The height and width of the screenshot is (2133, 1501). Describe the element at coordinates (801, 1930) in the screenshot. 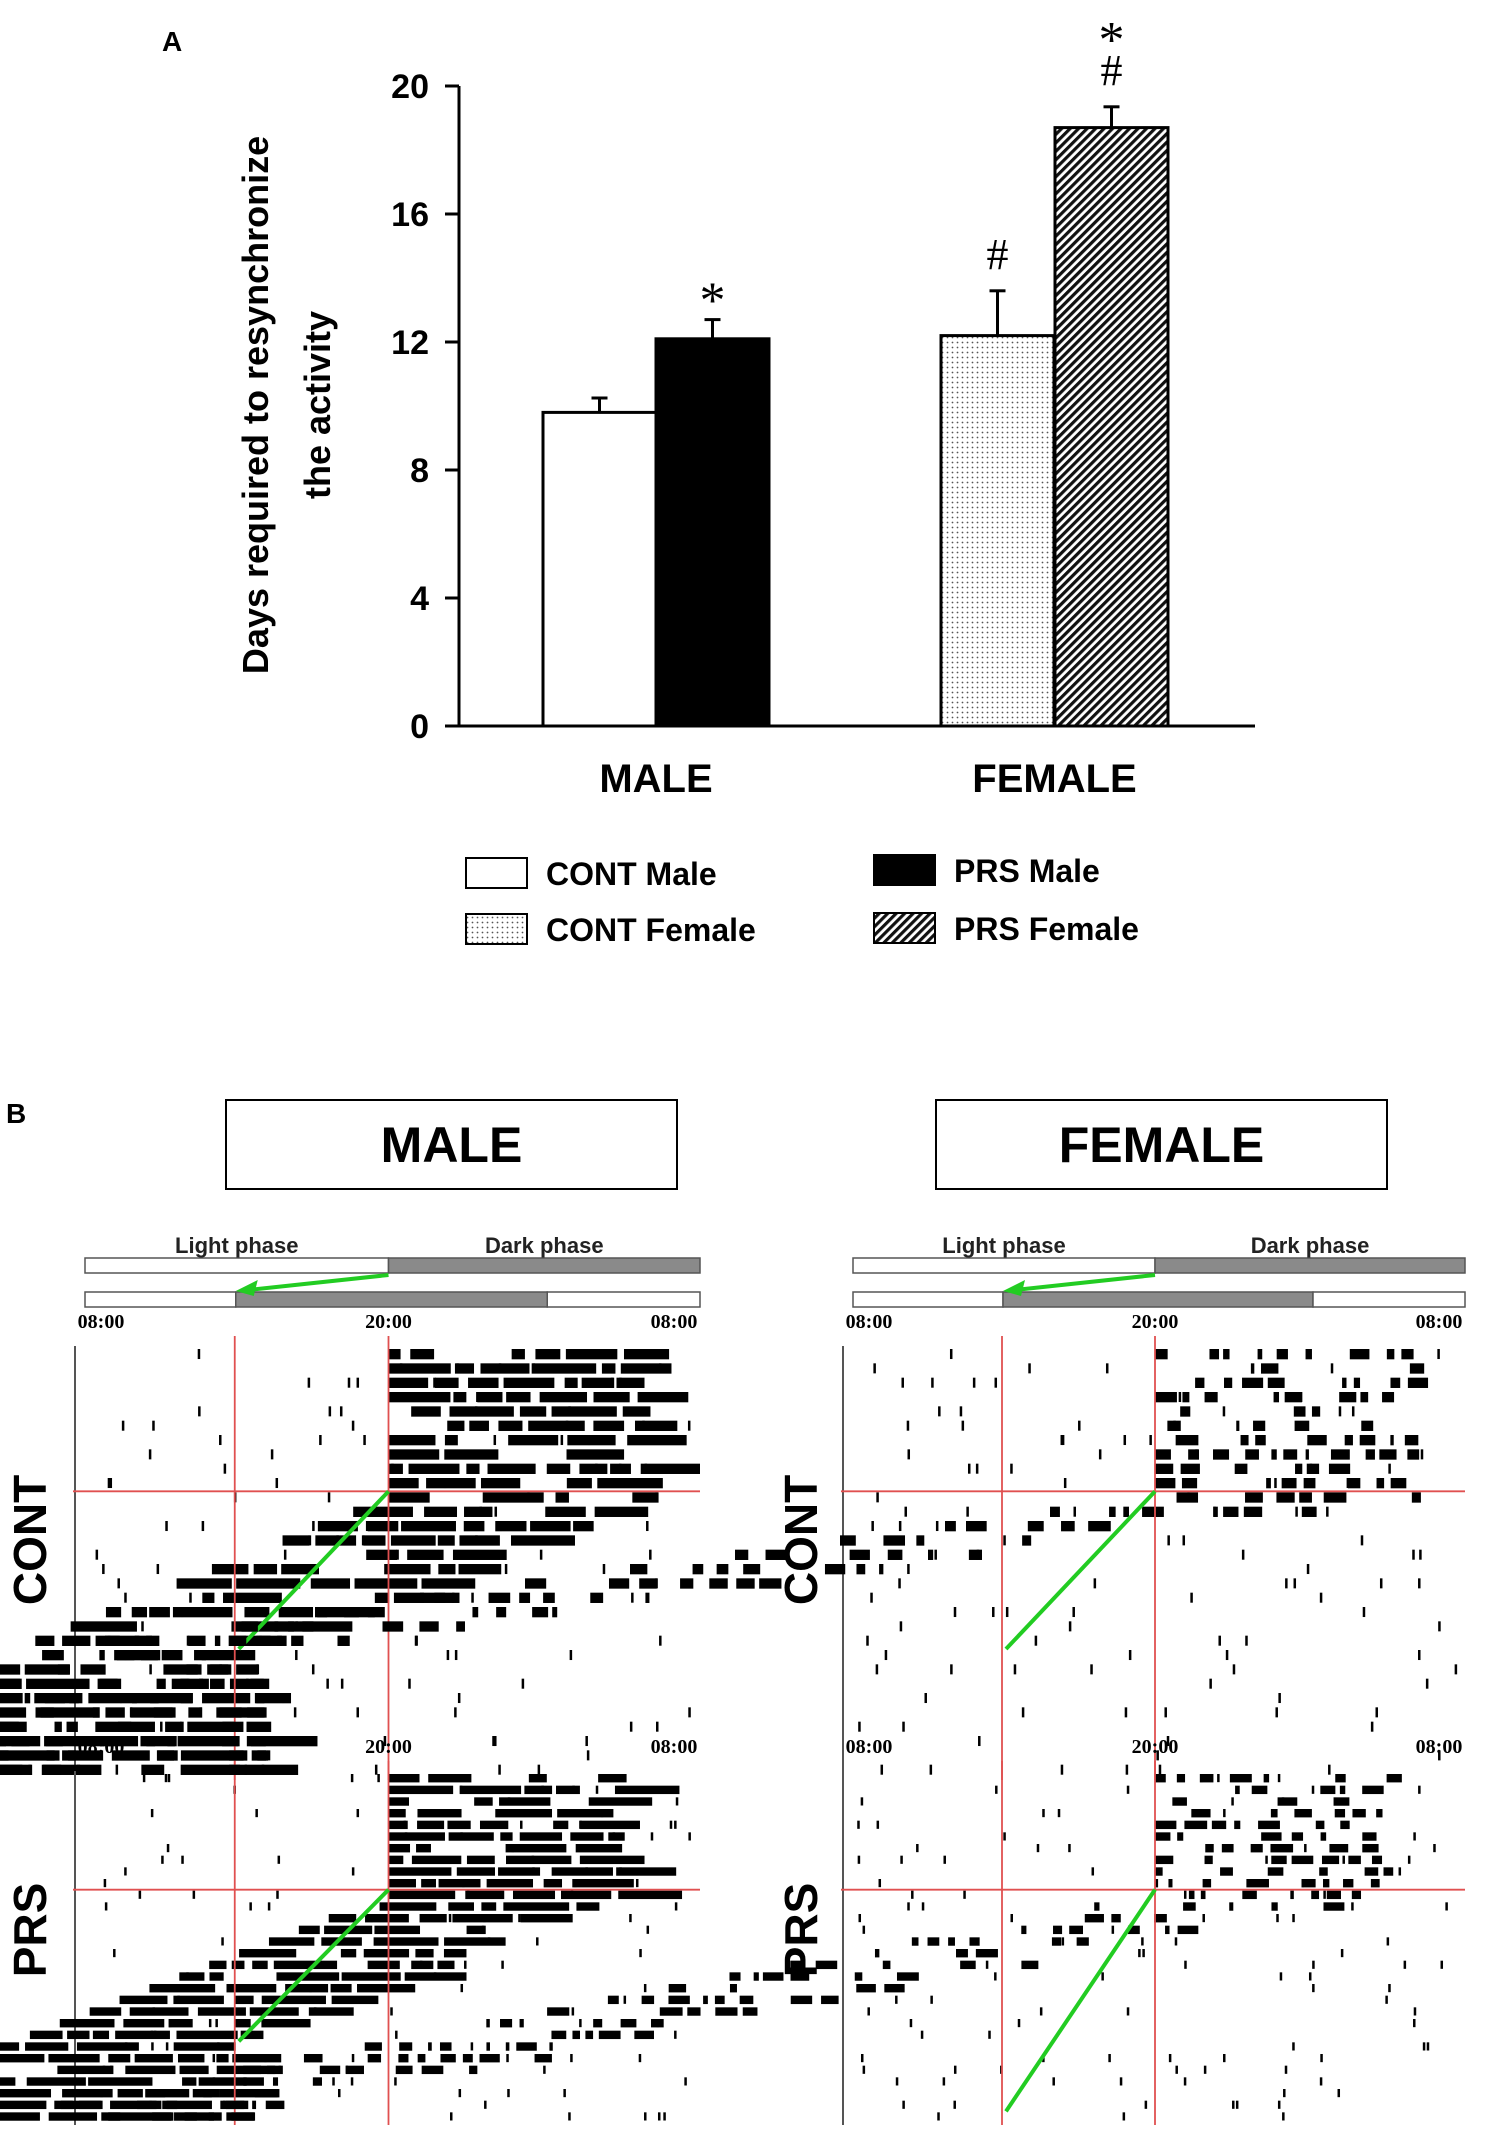

I see `prs-row-label: PRS` at that location.